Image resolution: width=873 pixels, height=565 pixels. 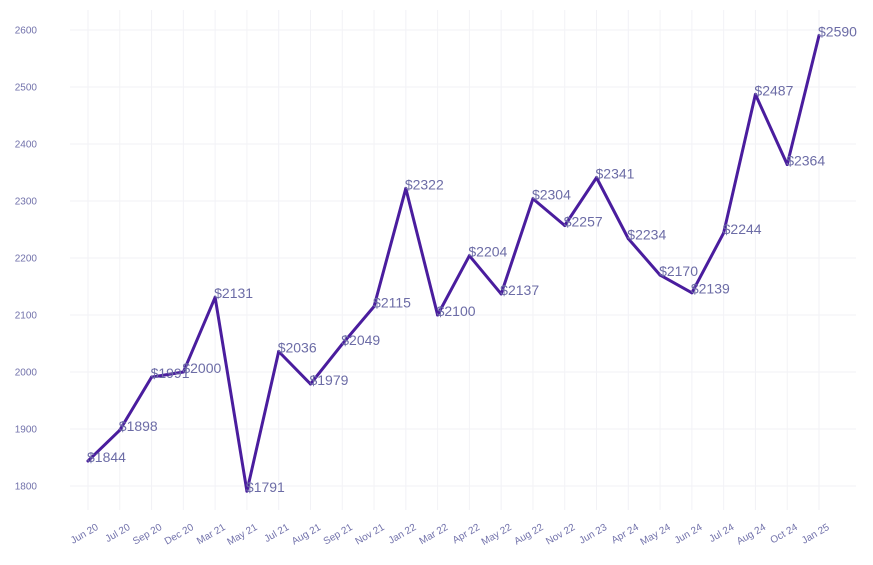 I want to click on x-tick-label: Nov 22, so click(x=560, y=535).